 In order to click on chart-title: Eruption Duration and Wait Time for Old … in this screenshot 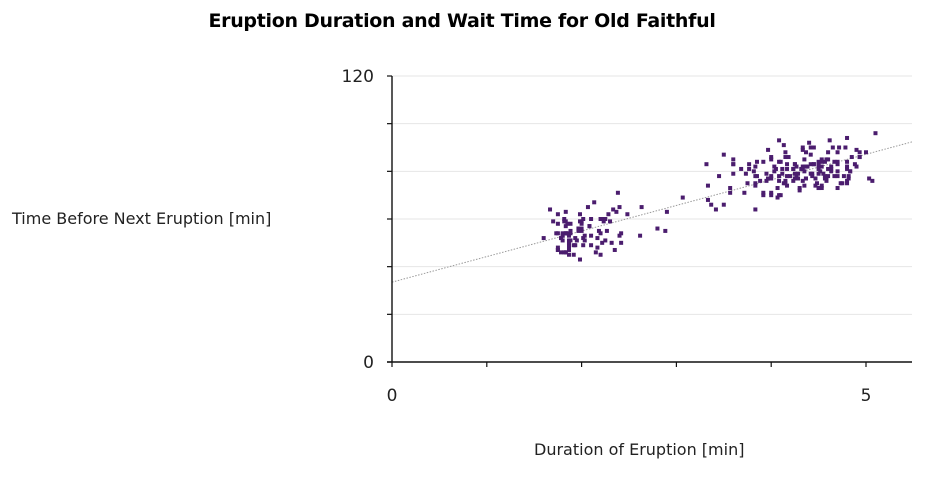, I will do `click(462, 21)`.